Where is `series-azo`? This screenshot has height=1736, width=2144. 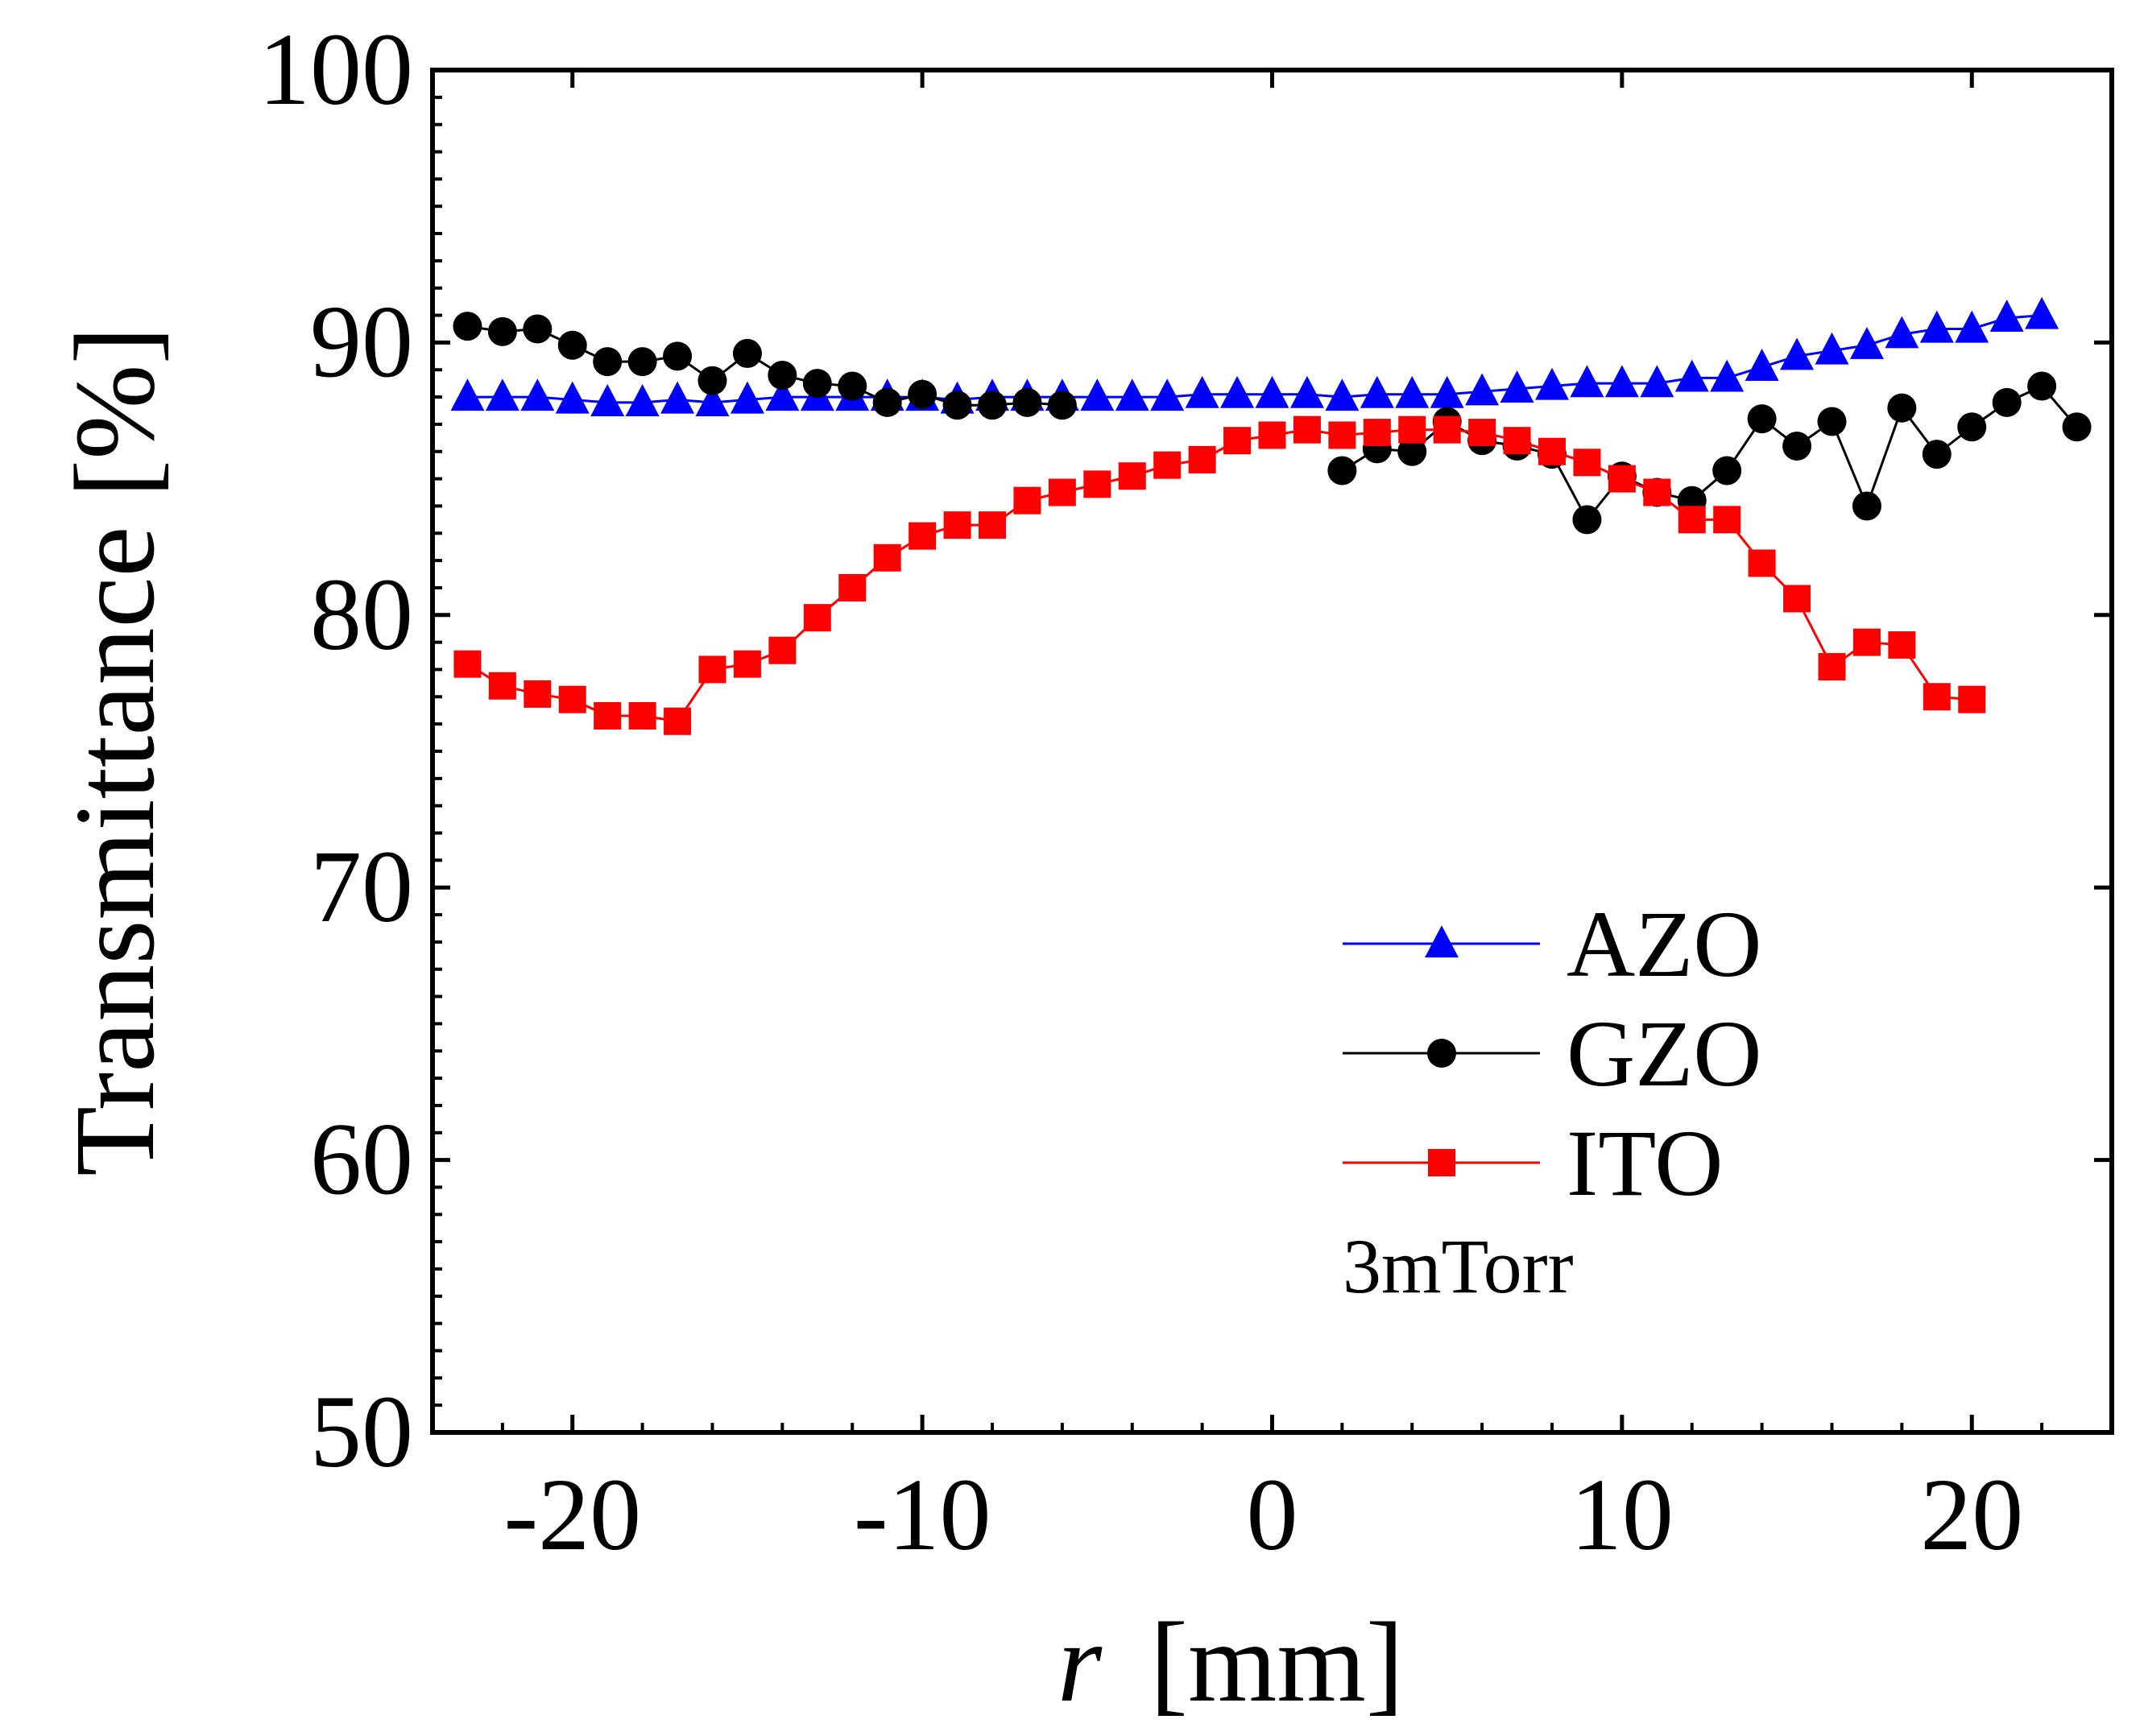
series-azo is located at coordinates (1255, 356).